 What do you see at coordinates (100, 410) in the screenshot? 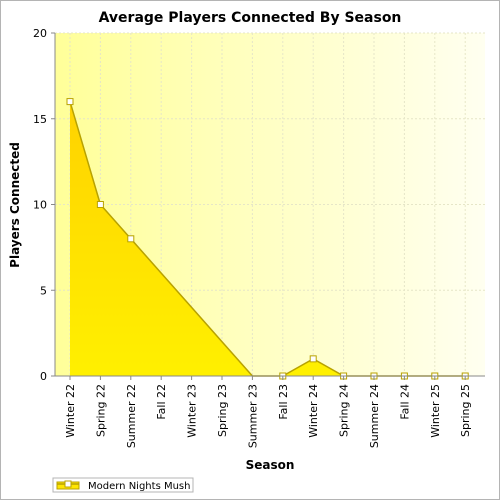
I see `x-tick-label: Spring 22` at bounding box center [100, 410].